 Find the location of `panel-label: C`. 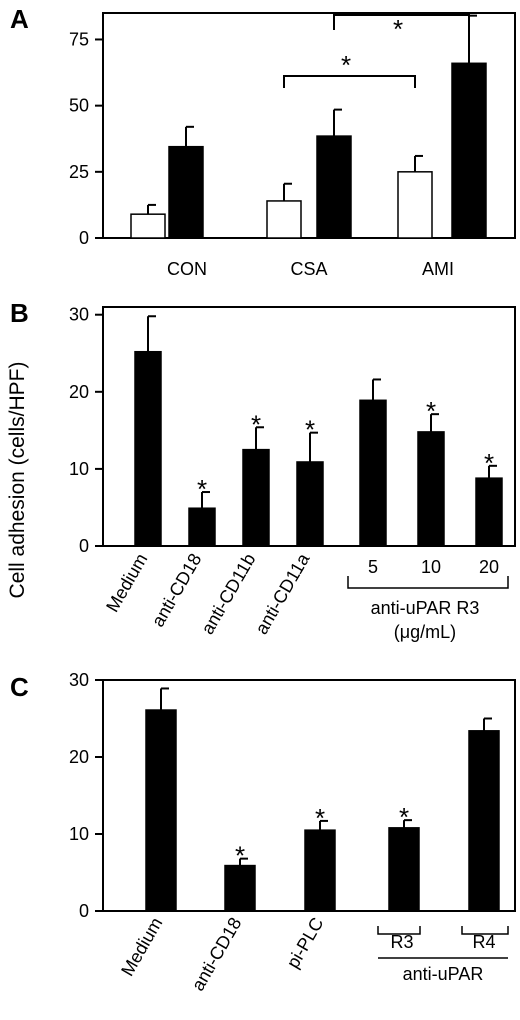

panel-label: C is located at coordinates (19, 687).